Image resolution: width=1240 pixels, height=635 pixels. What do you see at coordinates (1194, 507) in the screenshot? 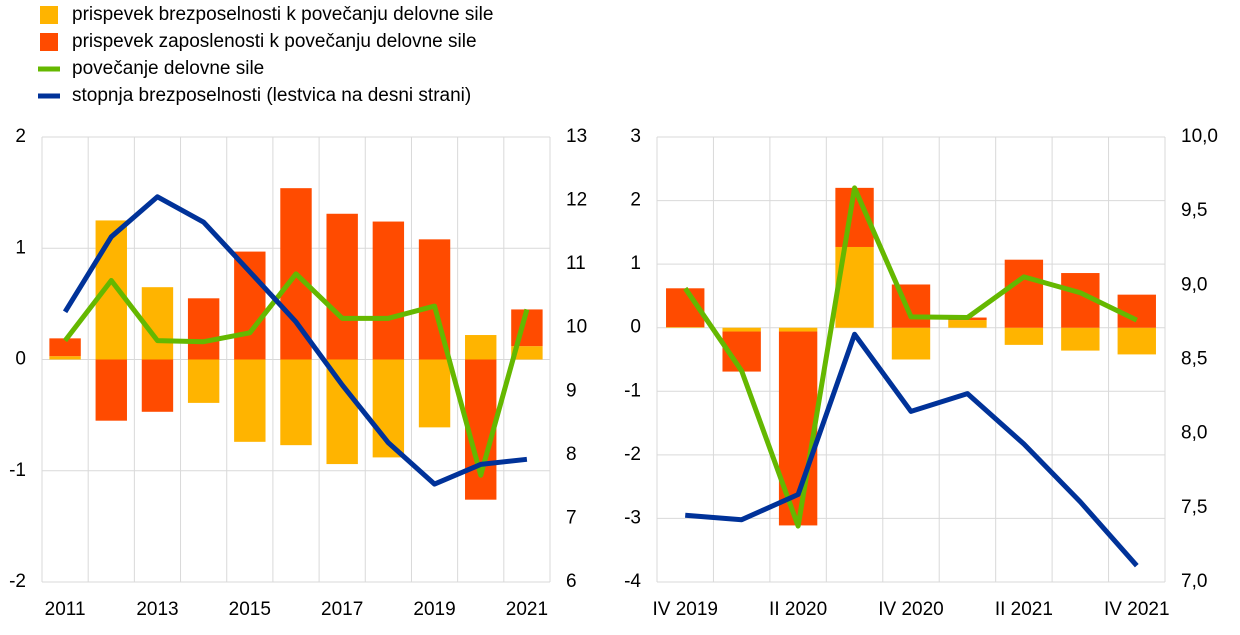
I see `y2-tick-label: 7,5` at bounding box center [1194, 507].